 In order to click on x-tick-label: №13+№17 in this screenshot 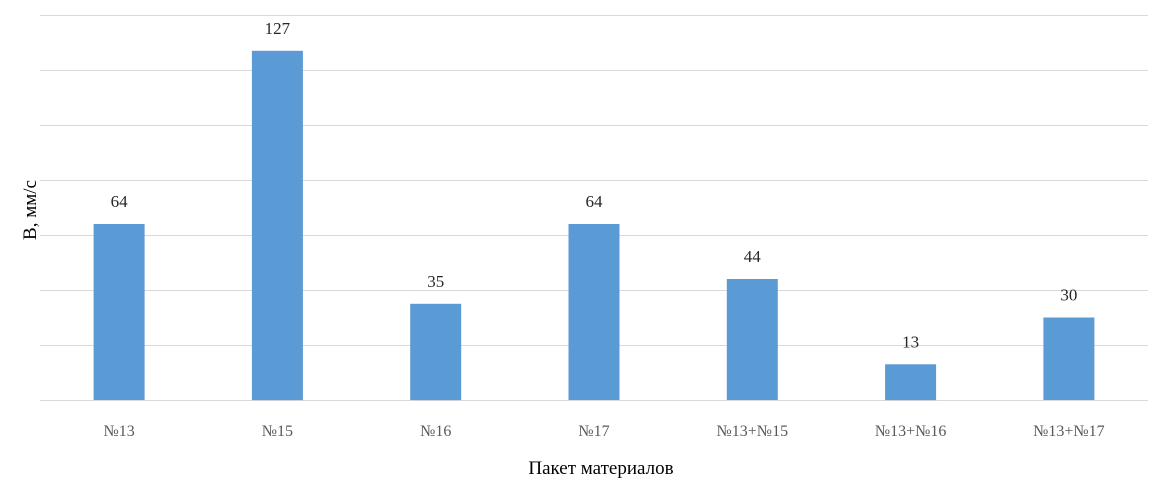, I will do `click(1069, 431)`.